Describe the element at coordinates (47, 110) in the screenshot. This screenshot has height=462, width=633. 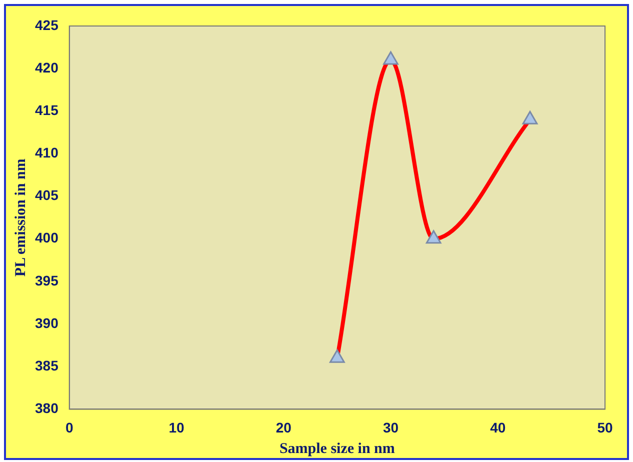
I see `y-tick-label: 415` at that location.